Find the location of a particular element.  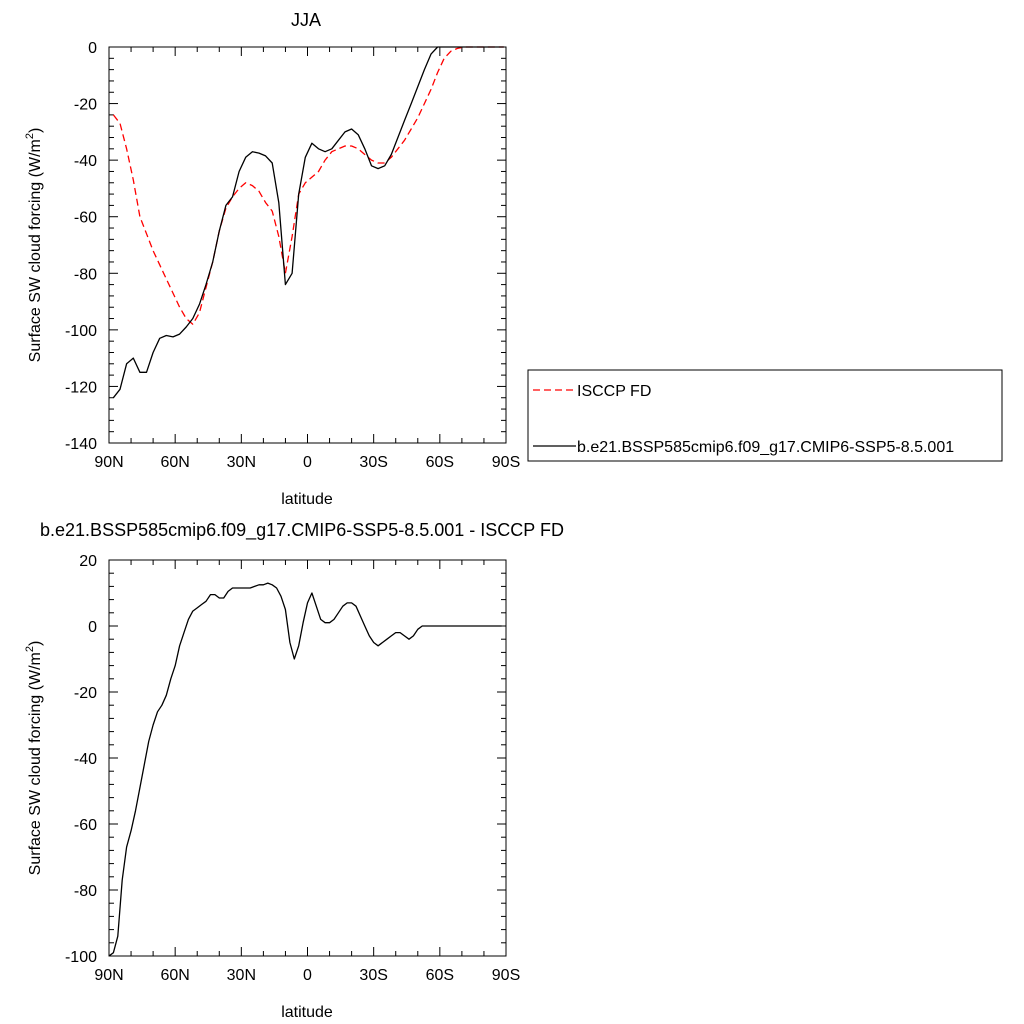

top-chart-x-tick-label: 0 is located at coordinates (307, 462).